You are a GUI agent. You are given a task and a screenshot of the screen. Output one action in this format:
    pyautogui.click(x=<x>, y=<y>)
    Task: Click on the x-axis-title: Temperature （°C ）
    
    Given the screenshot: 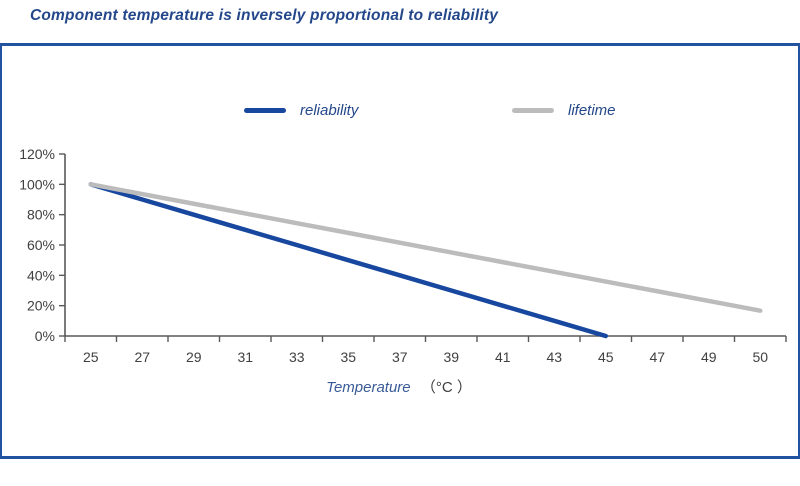 What is the action you would take?
    pyautogui.click(x=399, y=386)
    